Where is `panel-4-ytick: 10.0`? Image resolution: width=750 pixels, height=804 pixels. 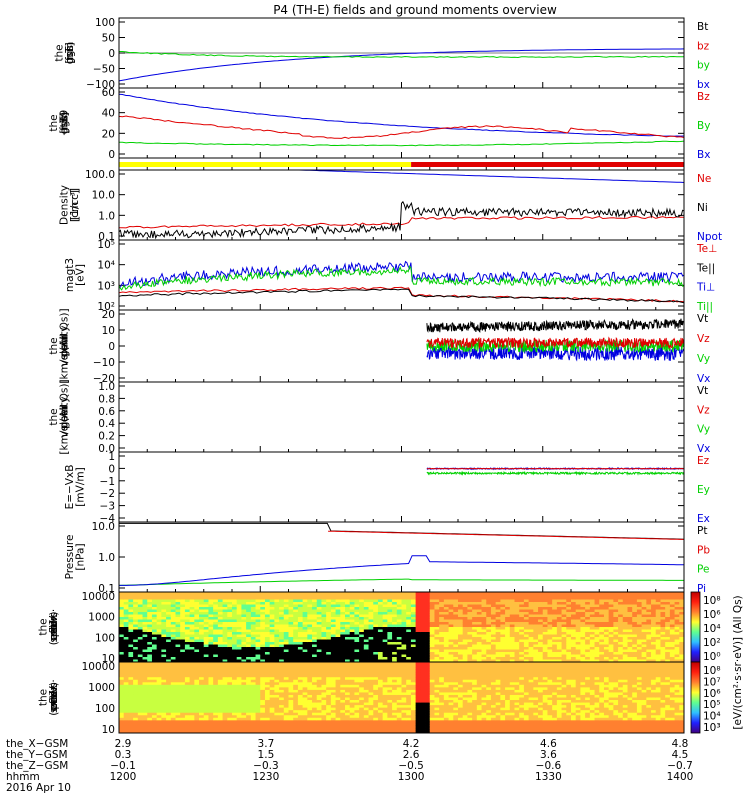
panel-4-ytick: 10.0 is located at coordinates (103, 196).